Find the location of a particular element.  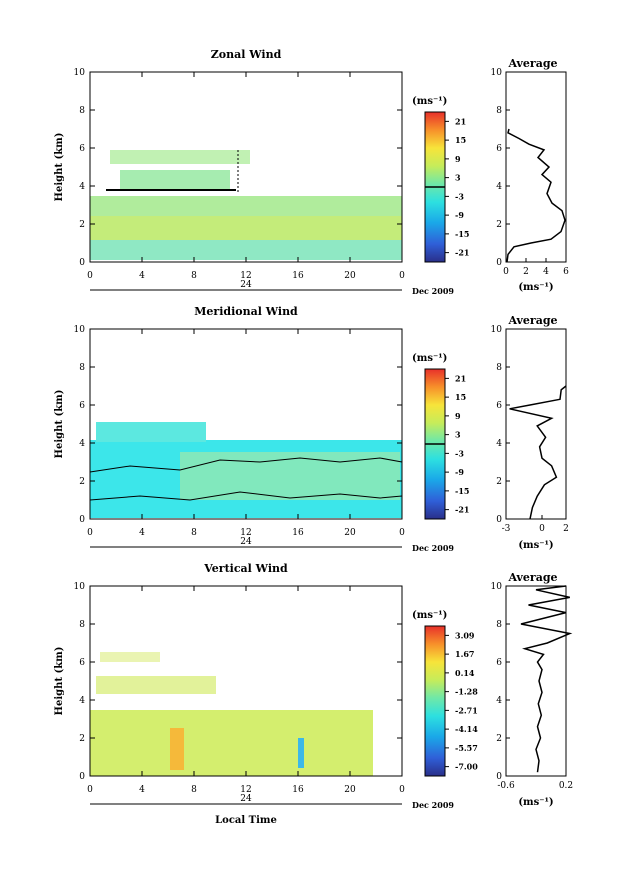

zonal-avg-ytick-label: 2 is located at coordinates (499, 225).